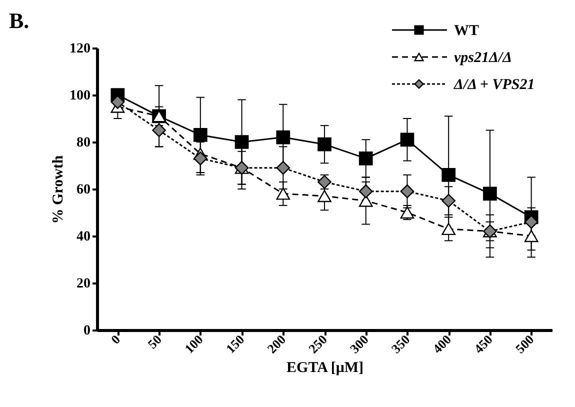  What do you see at coordinates (524, 344) in the screenshot?
I see `x-tick-label: 500` at bounding box center [524, 344].